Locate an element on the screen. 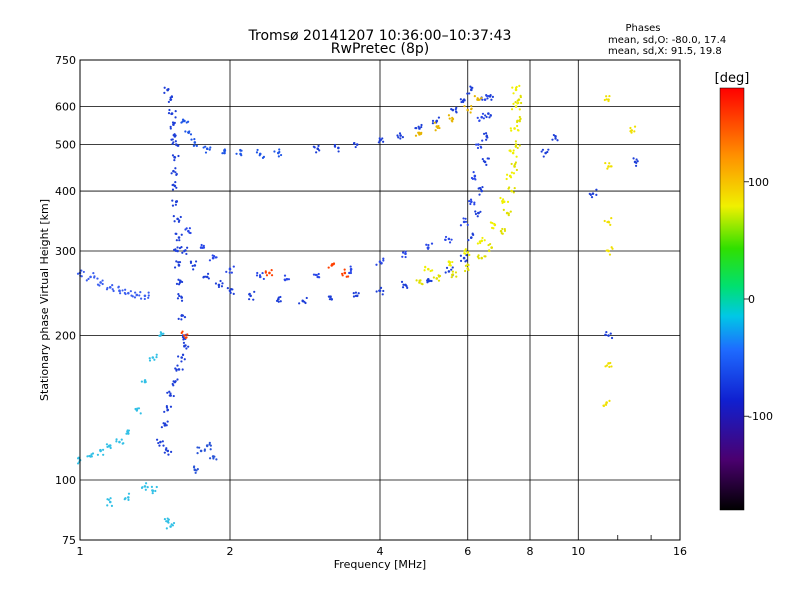 The width and height of the screenshot is (800, 600). colorbar is located at coordinates (732, 299).